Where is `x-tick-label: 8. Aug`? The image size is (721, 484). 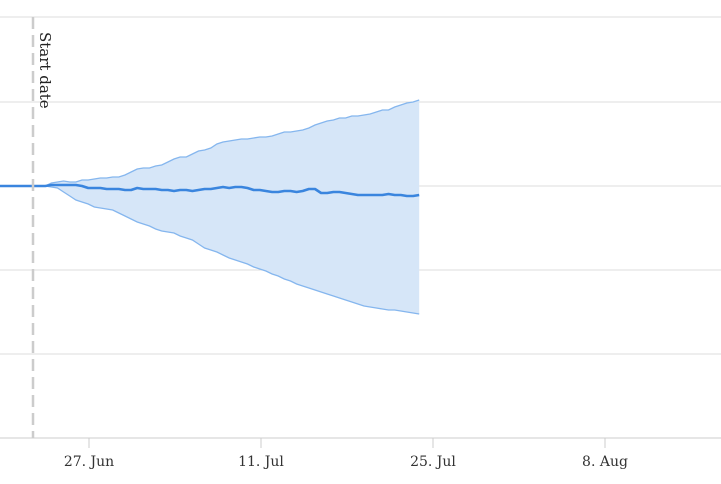
x-tick-label: 8. Aug is located at coordinates (605, 462).